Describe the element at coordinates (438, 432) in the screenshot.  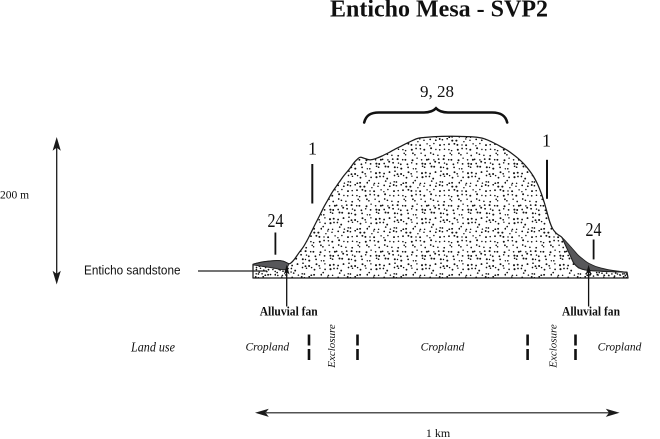
I see `svg-text: 1 km` at that location.